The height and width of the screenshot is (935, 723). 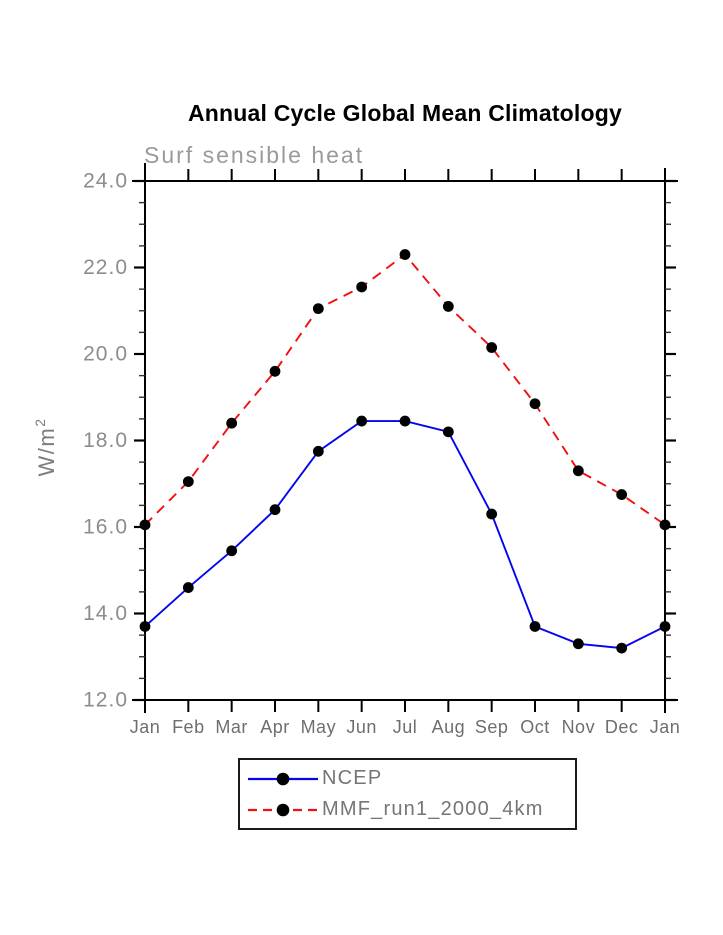 I want to click on x-tick-label: Oct, so click(x=535, y=727).